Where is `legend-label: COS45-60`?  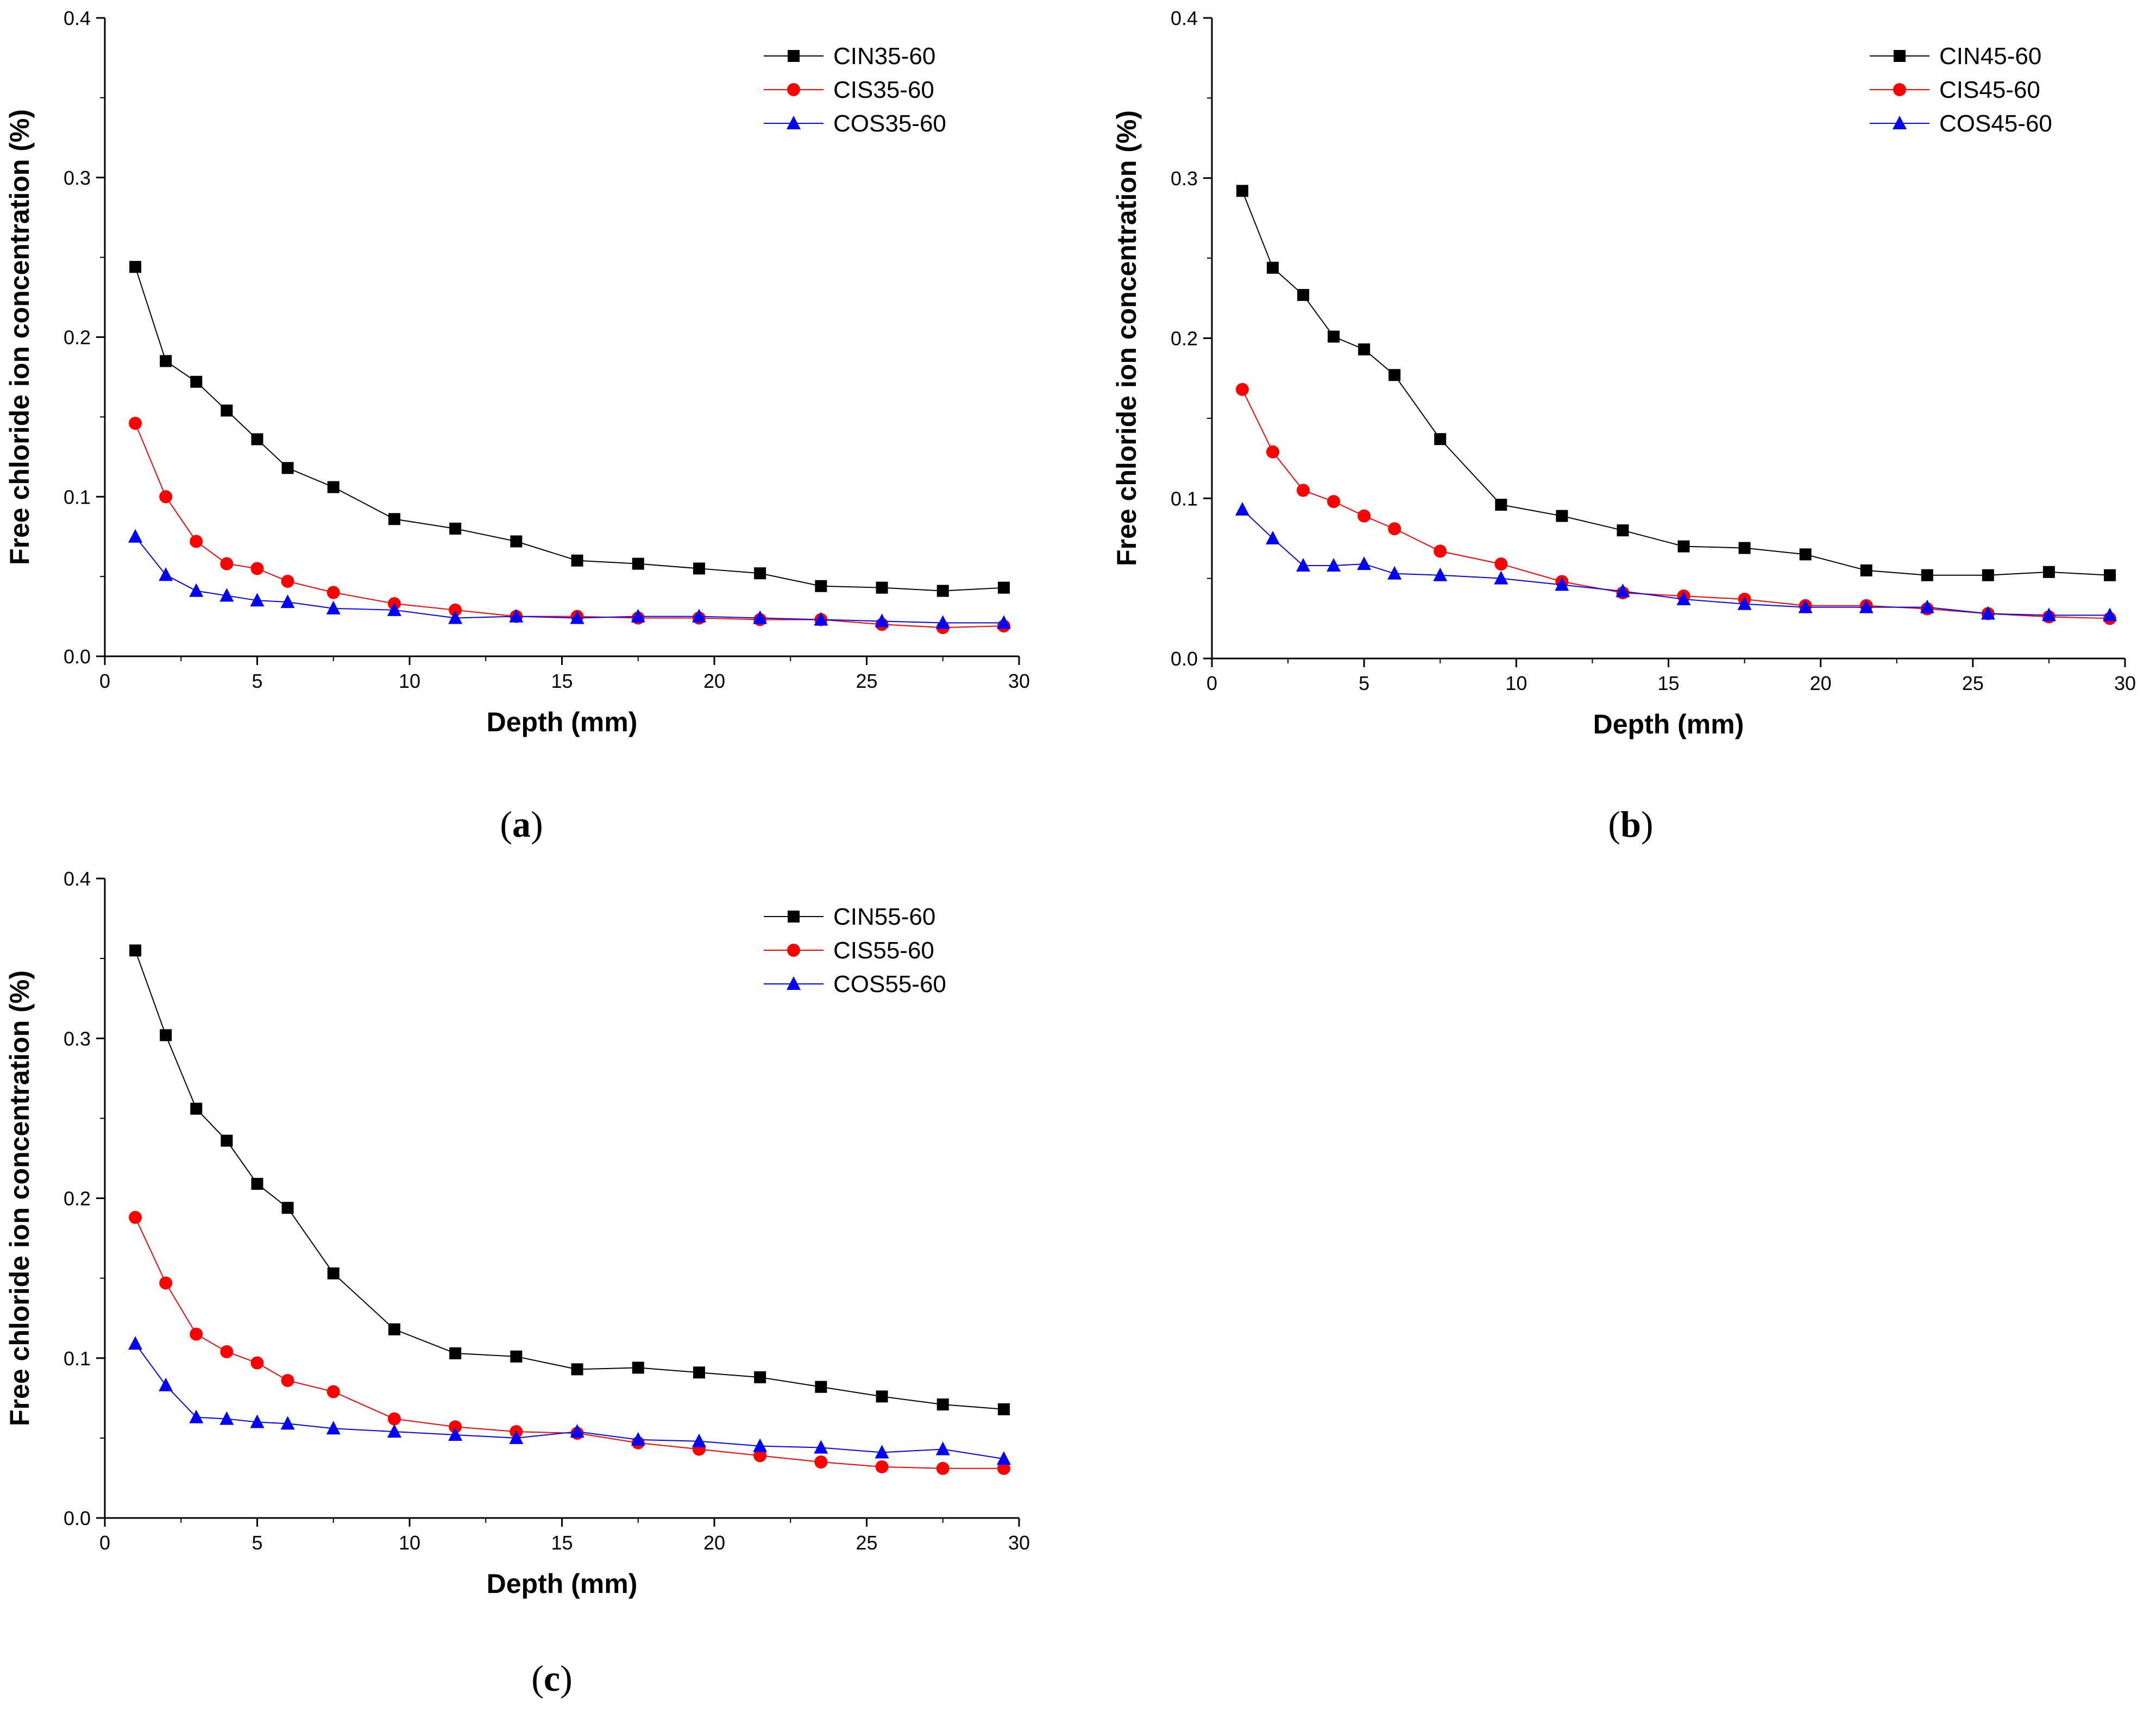
legend-label: COS45-60 is located at coordinates (1995, 123).